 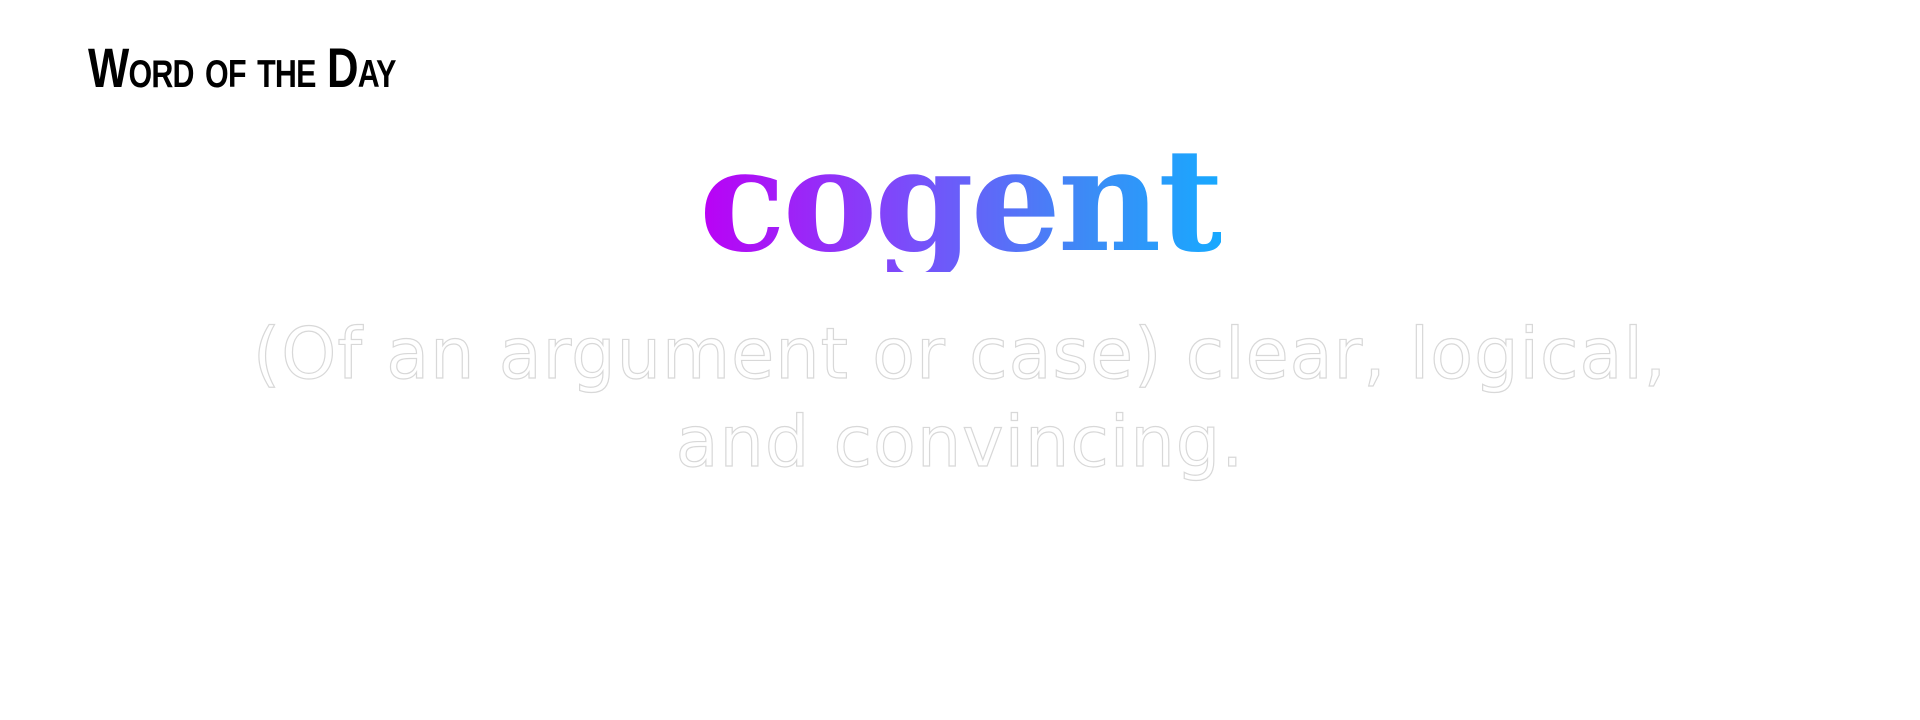 I want to click on featured-word-text: cogent, so click(x=961, y=201).